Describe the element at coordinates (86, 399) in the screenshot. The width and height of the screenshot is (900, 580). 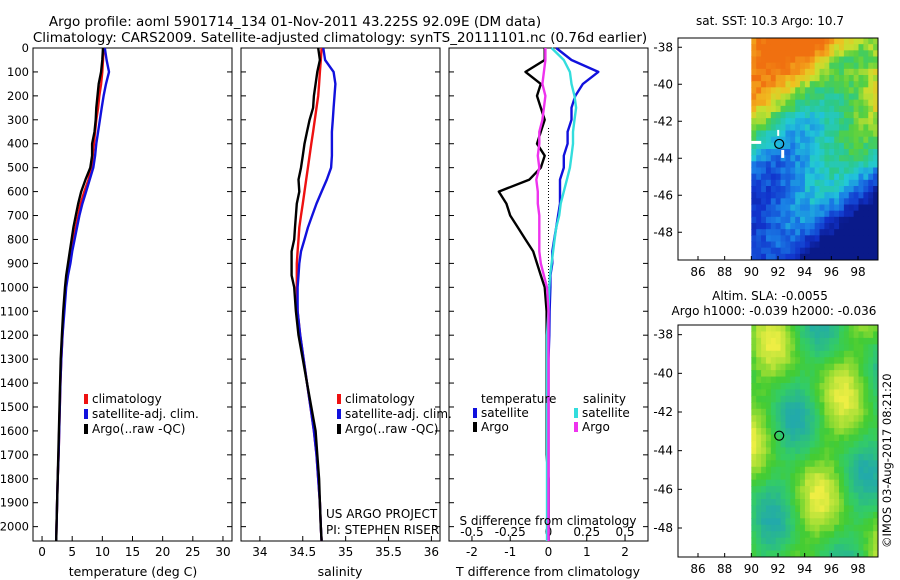
I see `legend-swatch-climatology` at that location.